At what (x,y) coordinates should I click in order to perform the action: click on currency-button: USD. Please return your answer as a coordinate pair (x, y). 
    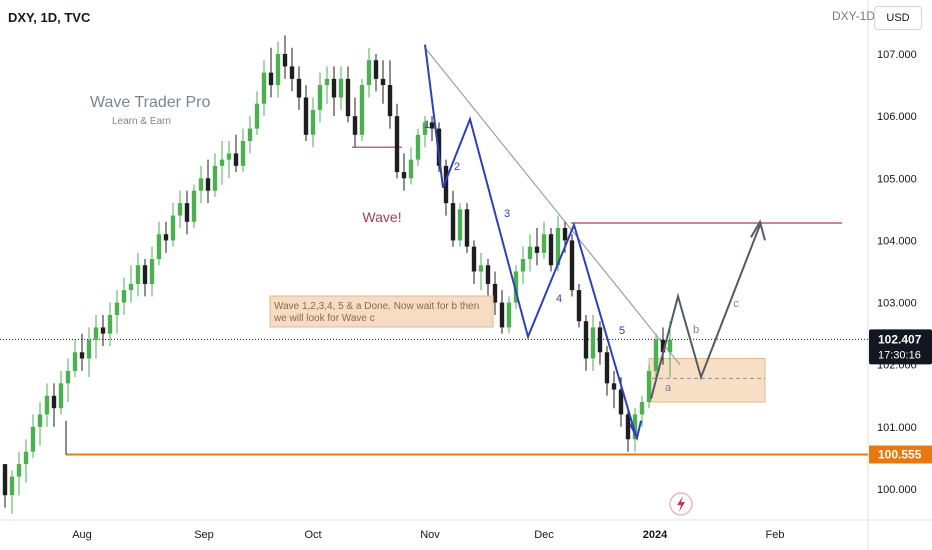
    Looking at the image, I should click on (898, 18).